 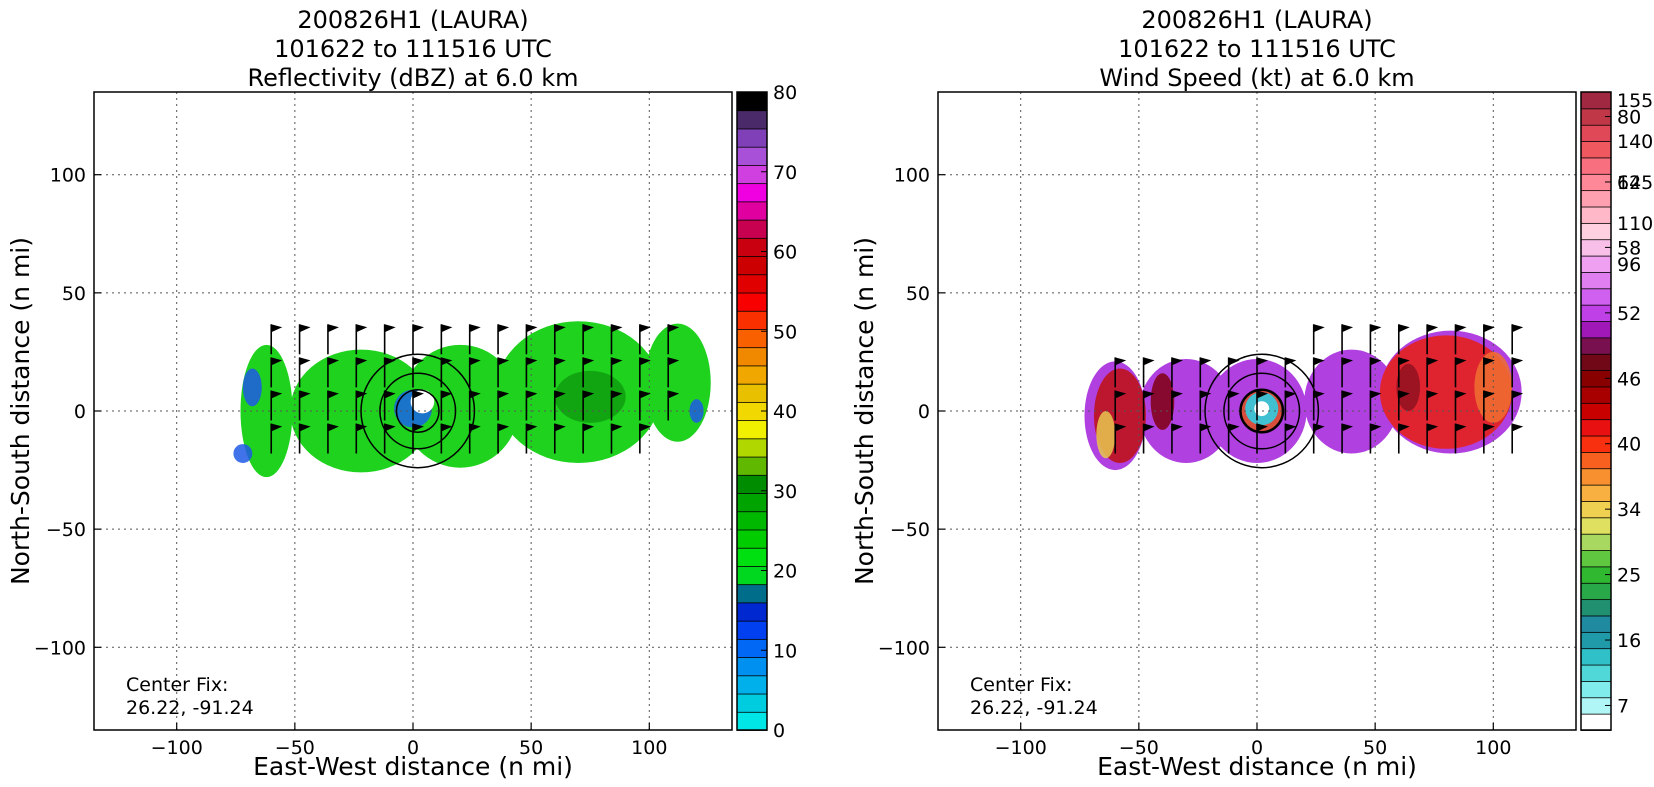 I want to click on colorbar-tick-label: 125, so click(x=1635, y=183).